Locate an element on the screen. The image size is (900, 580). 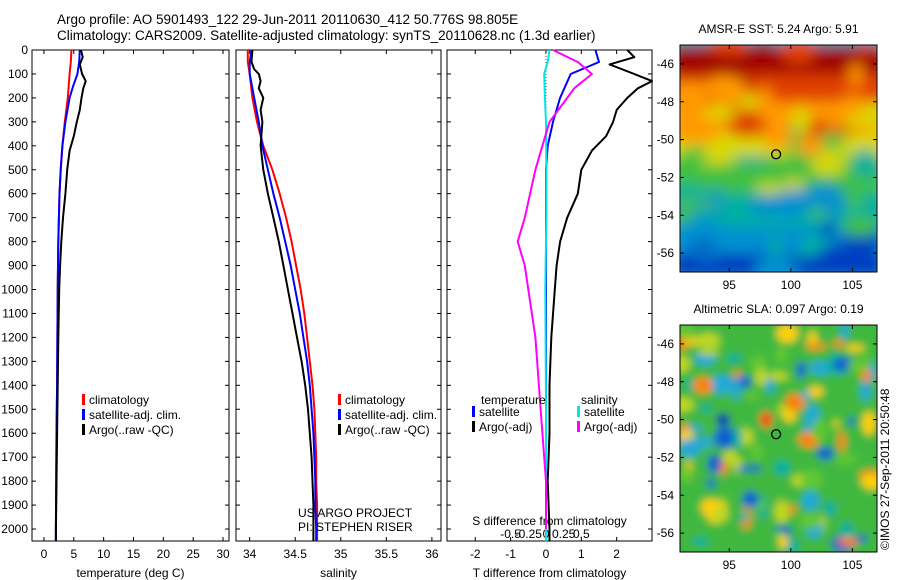
x-tick-label: 10 is located at coordinates (104, 554).